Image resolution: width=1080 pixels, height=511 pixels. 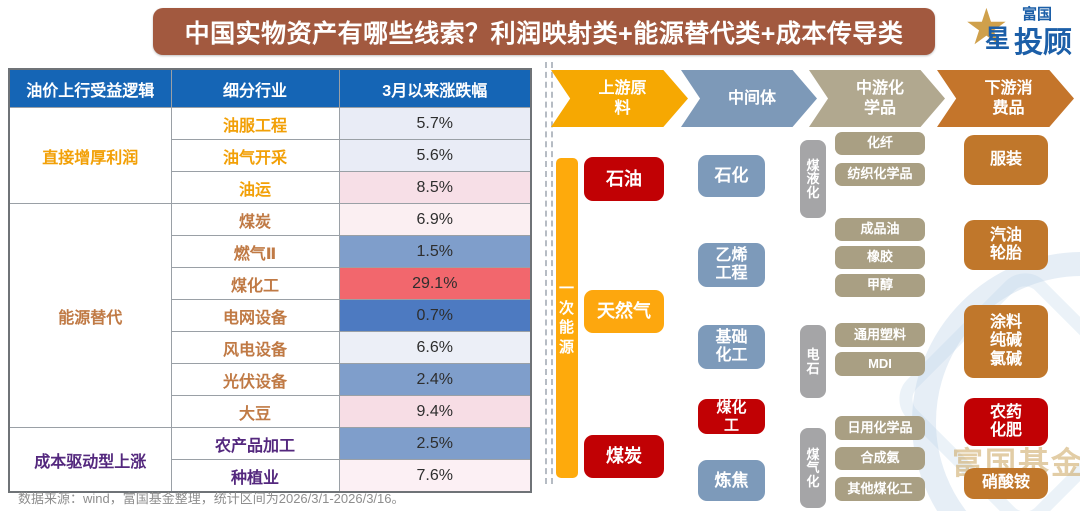 I want to click on change-cell: 2.4%, so click(x=435, y=379).